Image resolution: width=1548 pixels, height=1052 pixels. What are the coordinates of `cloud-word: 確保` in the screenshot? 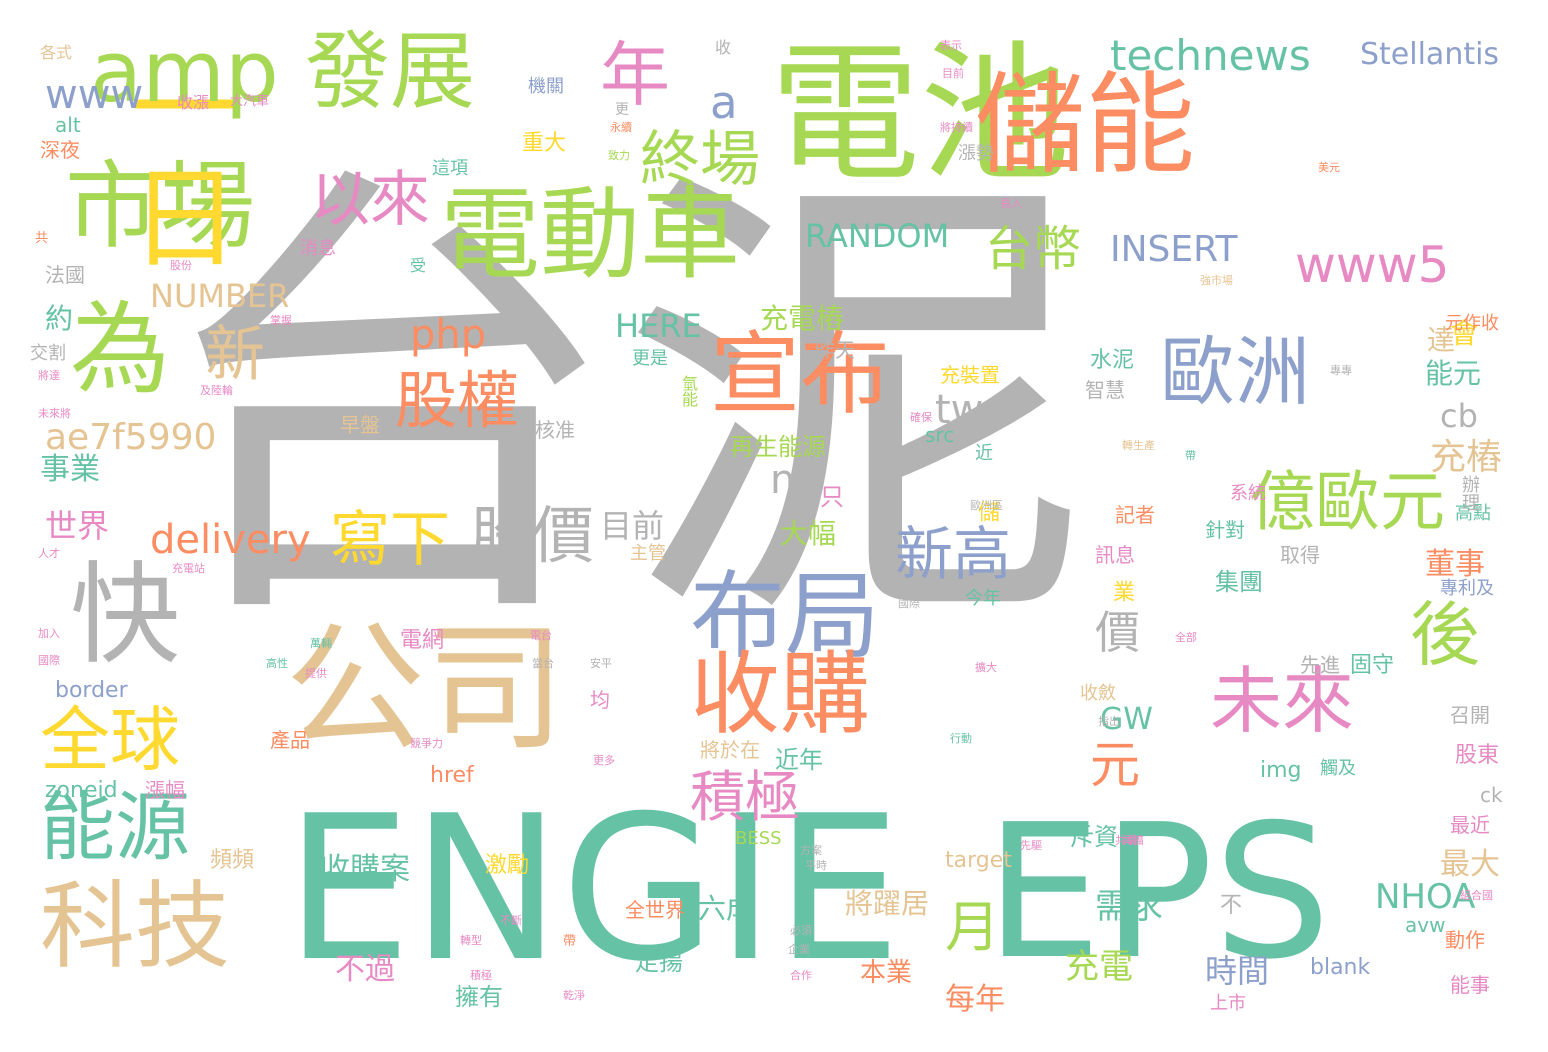 It's located at (921, 417).